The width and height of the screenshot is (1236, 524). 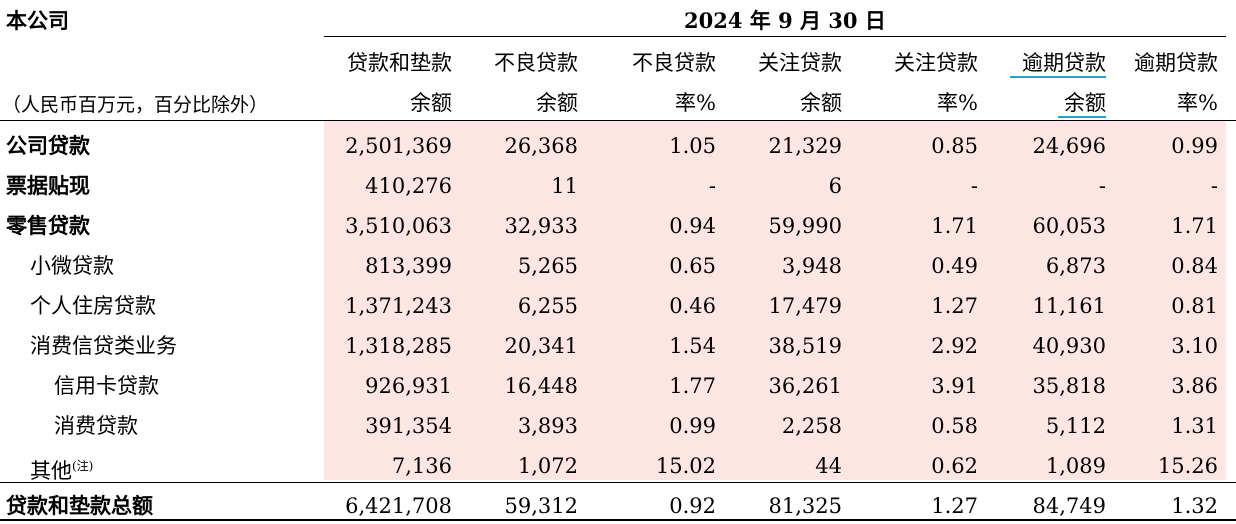 What do you see at coordinates (692, 506) in the screenshot?
I see `total-cell: 0.92` at bounding box center [692, 506].